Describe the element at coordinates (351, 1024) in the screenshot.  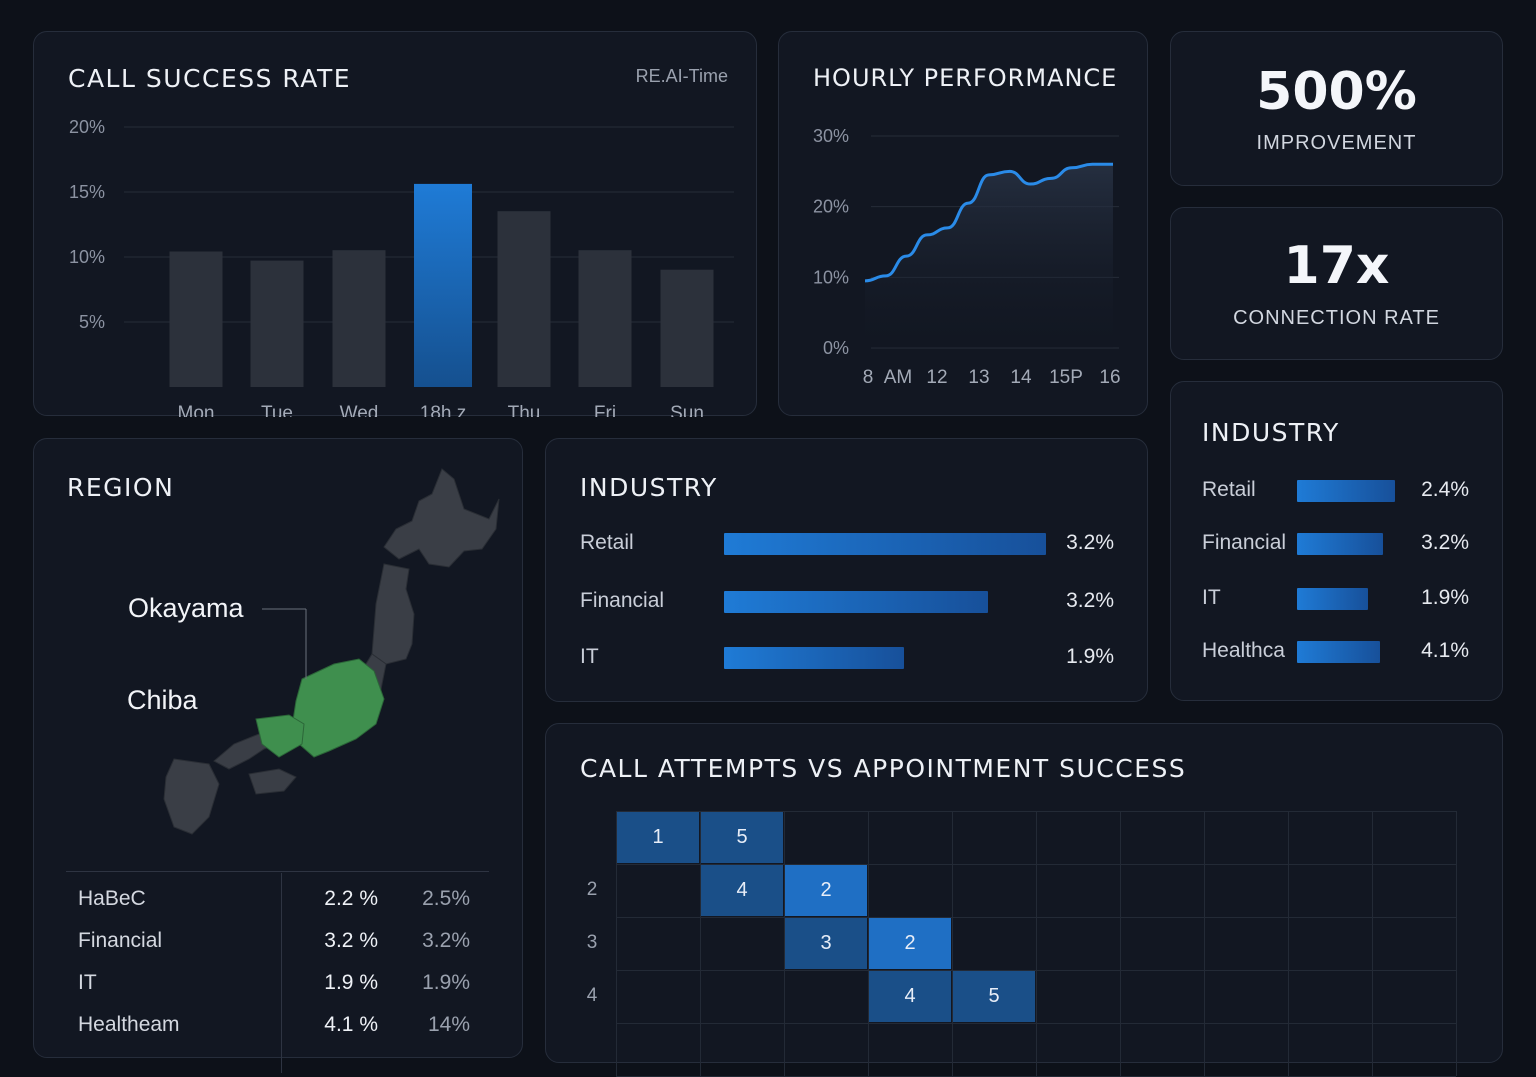
I see `region-row-value: 4.1 %` at that location.